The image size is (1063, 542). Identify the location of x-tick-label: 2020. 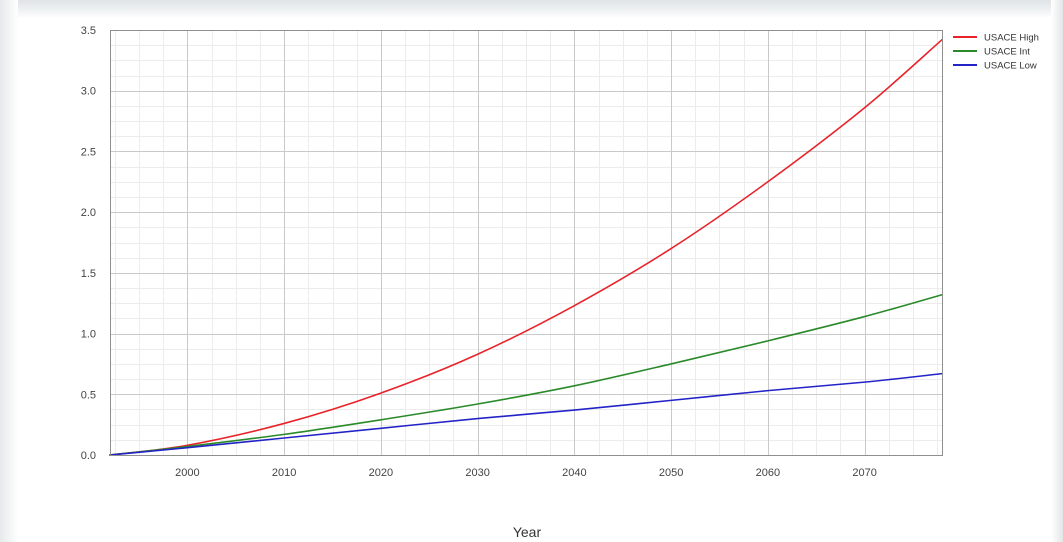
(381, 473).